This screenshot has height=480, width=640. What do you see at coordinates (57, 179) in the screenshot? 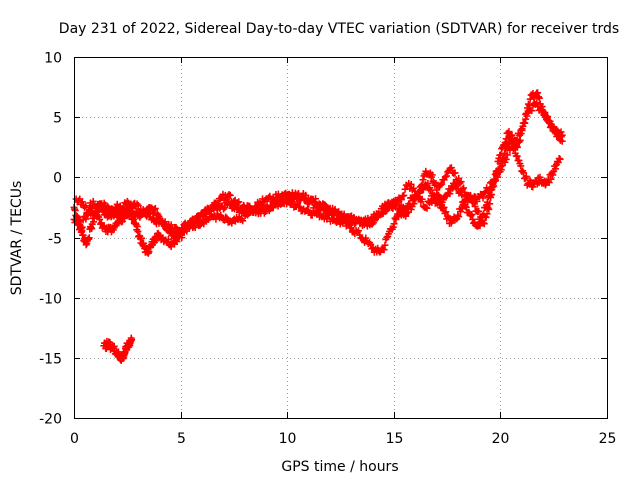
I see `y-tick-label: 0` at bounding box center [57, 179].